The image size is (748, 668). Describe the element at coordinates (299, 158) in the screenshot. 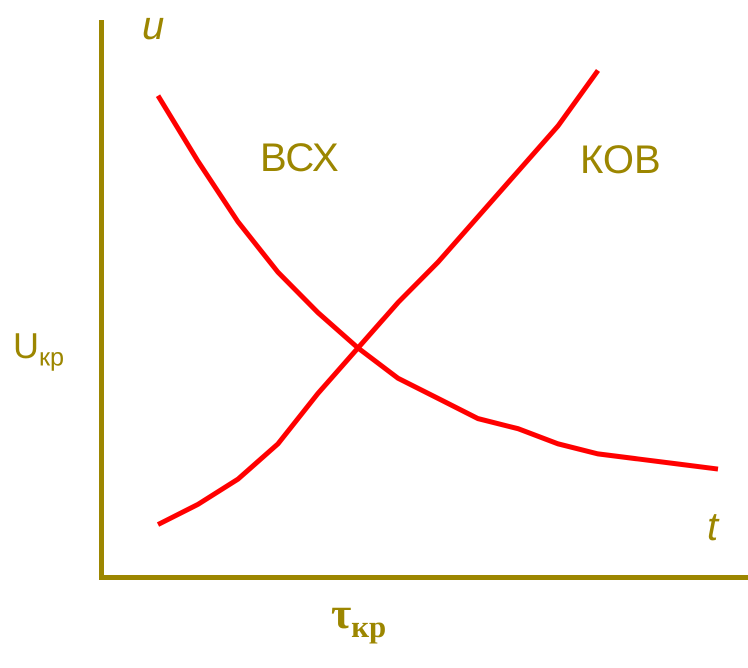

I see `series-label: ВСХ` at that location.